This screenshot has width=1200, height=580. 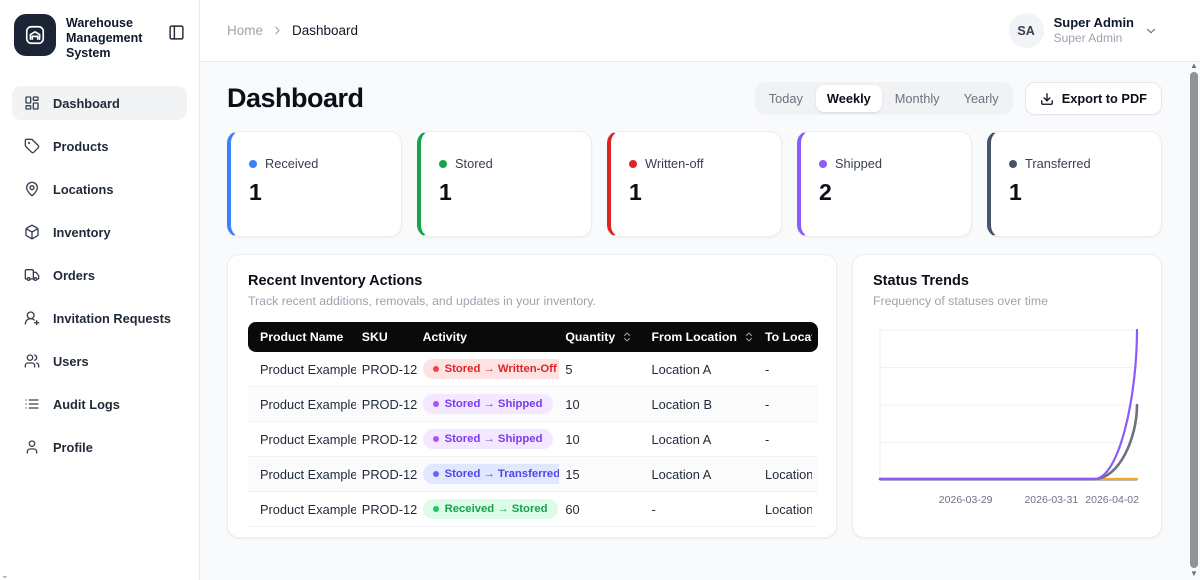 What do you see at coordinates (602, 337) in the screenshot?
I see `column-header-quantity: Quantity` at bounding box center [602, 337].